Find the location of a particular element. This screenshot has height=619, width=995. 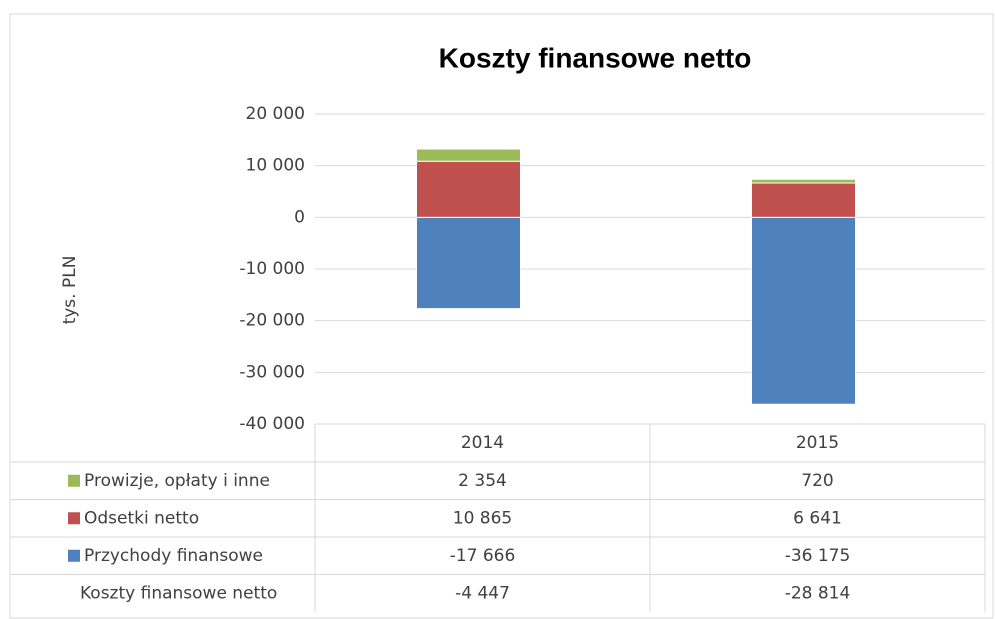

table-cell: 6 641 is located at coordinates (817, 518).